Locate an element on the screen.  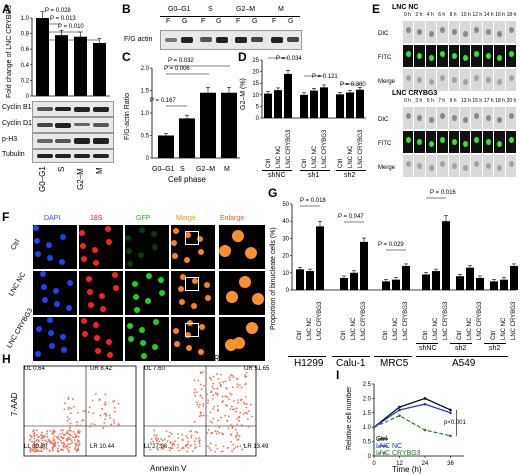
blot-label-cyclin-d1: Cyclin D1 is located at coordinates (17, 123).